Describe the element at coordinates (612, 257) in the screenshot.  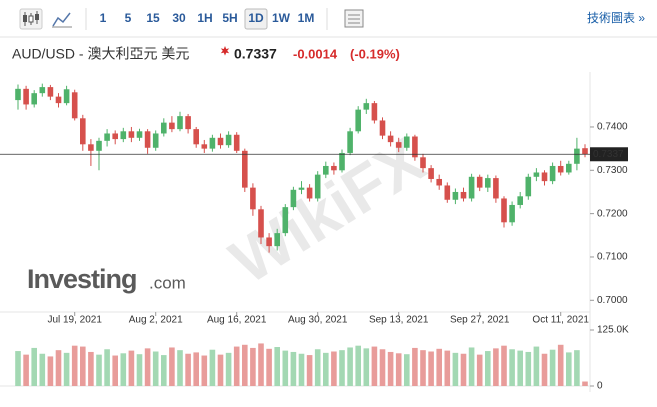
I see `y-tick-label: 0.7100` at that location.